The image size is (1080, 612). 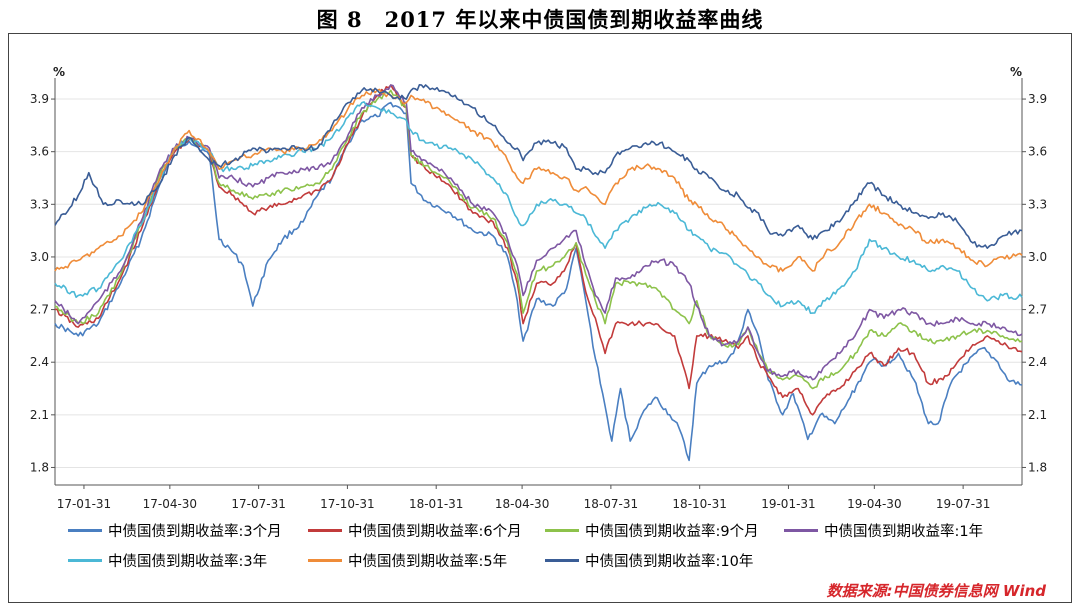 What do you see at coordinates (39, 257) in the screenshot?
I see `y-tick-label-left: 3.0` at bounding box center [39, 257].